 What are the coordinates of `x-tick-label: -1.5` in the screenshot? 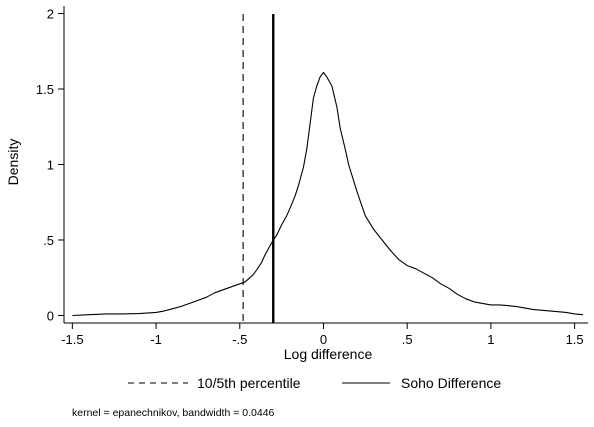 It's located at (72, 339).